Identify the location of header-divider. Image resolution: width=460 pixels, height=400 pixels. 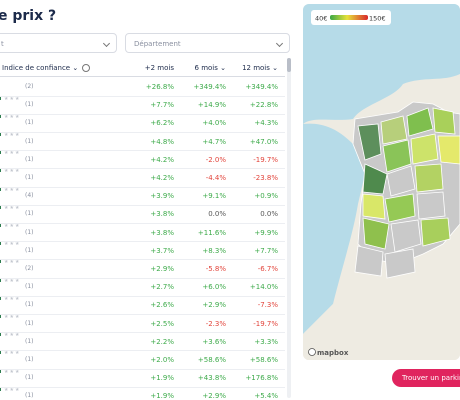
(142, 76).